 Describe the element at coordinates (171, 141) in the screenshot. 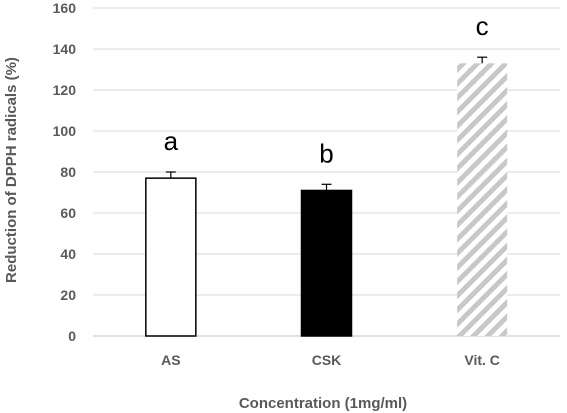

I see `significance-label: a` at that location.